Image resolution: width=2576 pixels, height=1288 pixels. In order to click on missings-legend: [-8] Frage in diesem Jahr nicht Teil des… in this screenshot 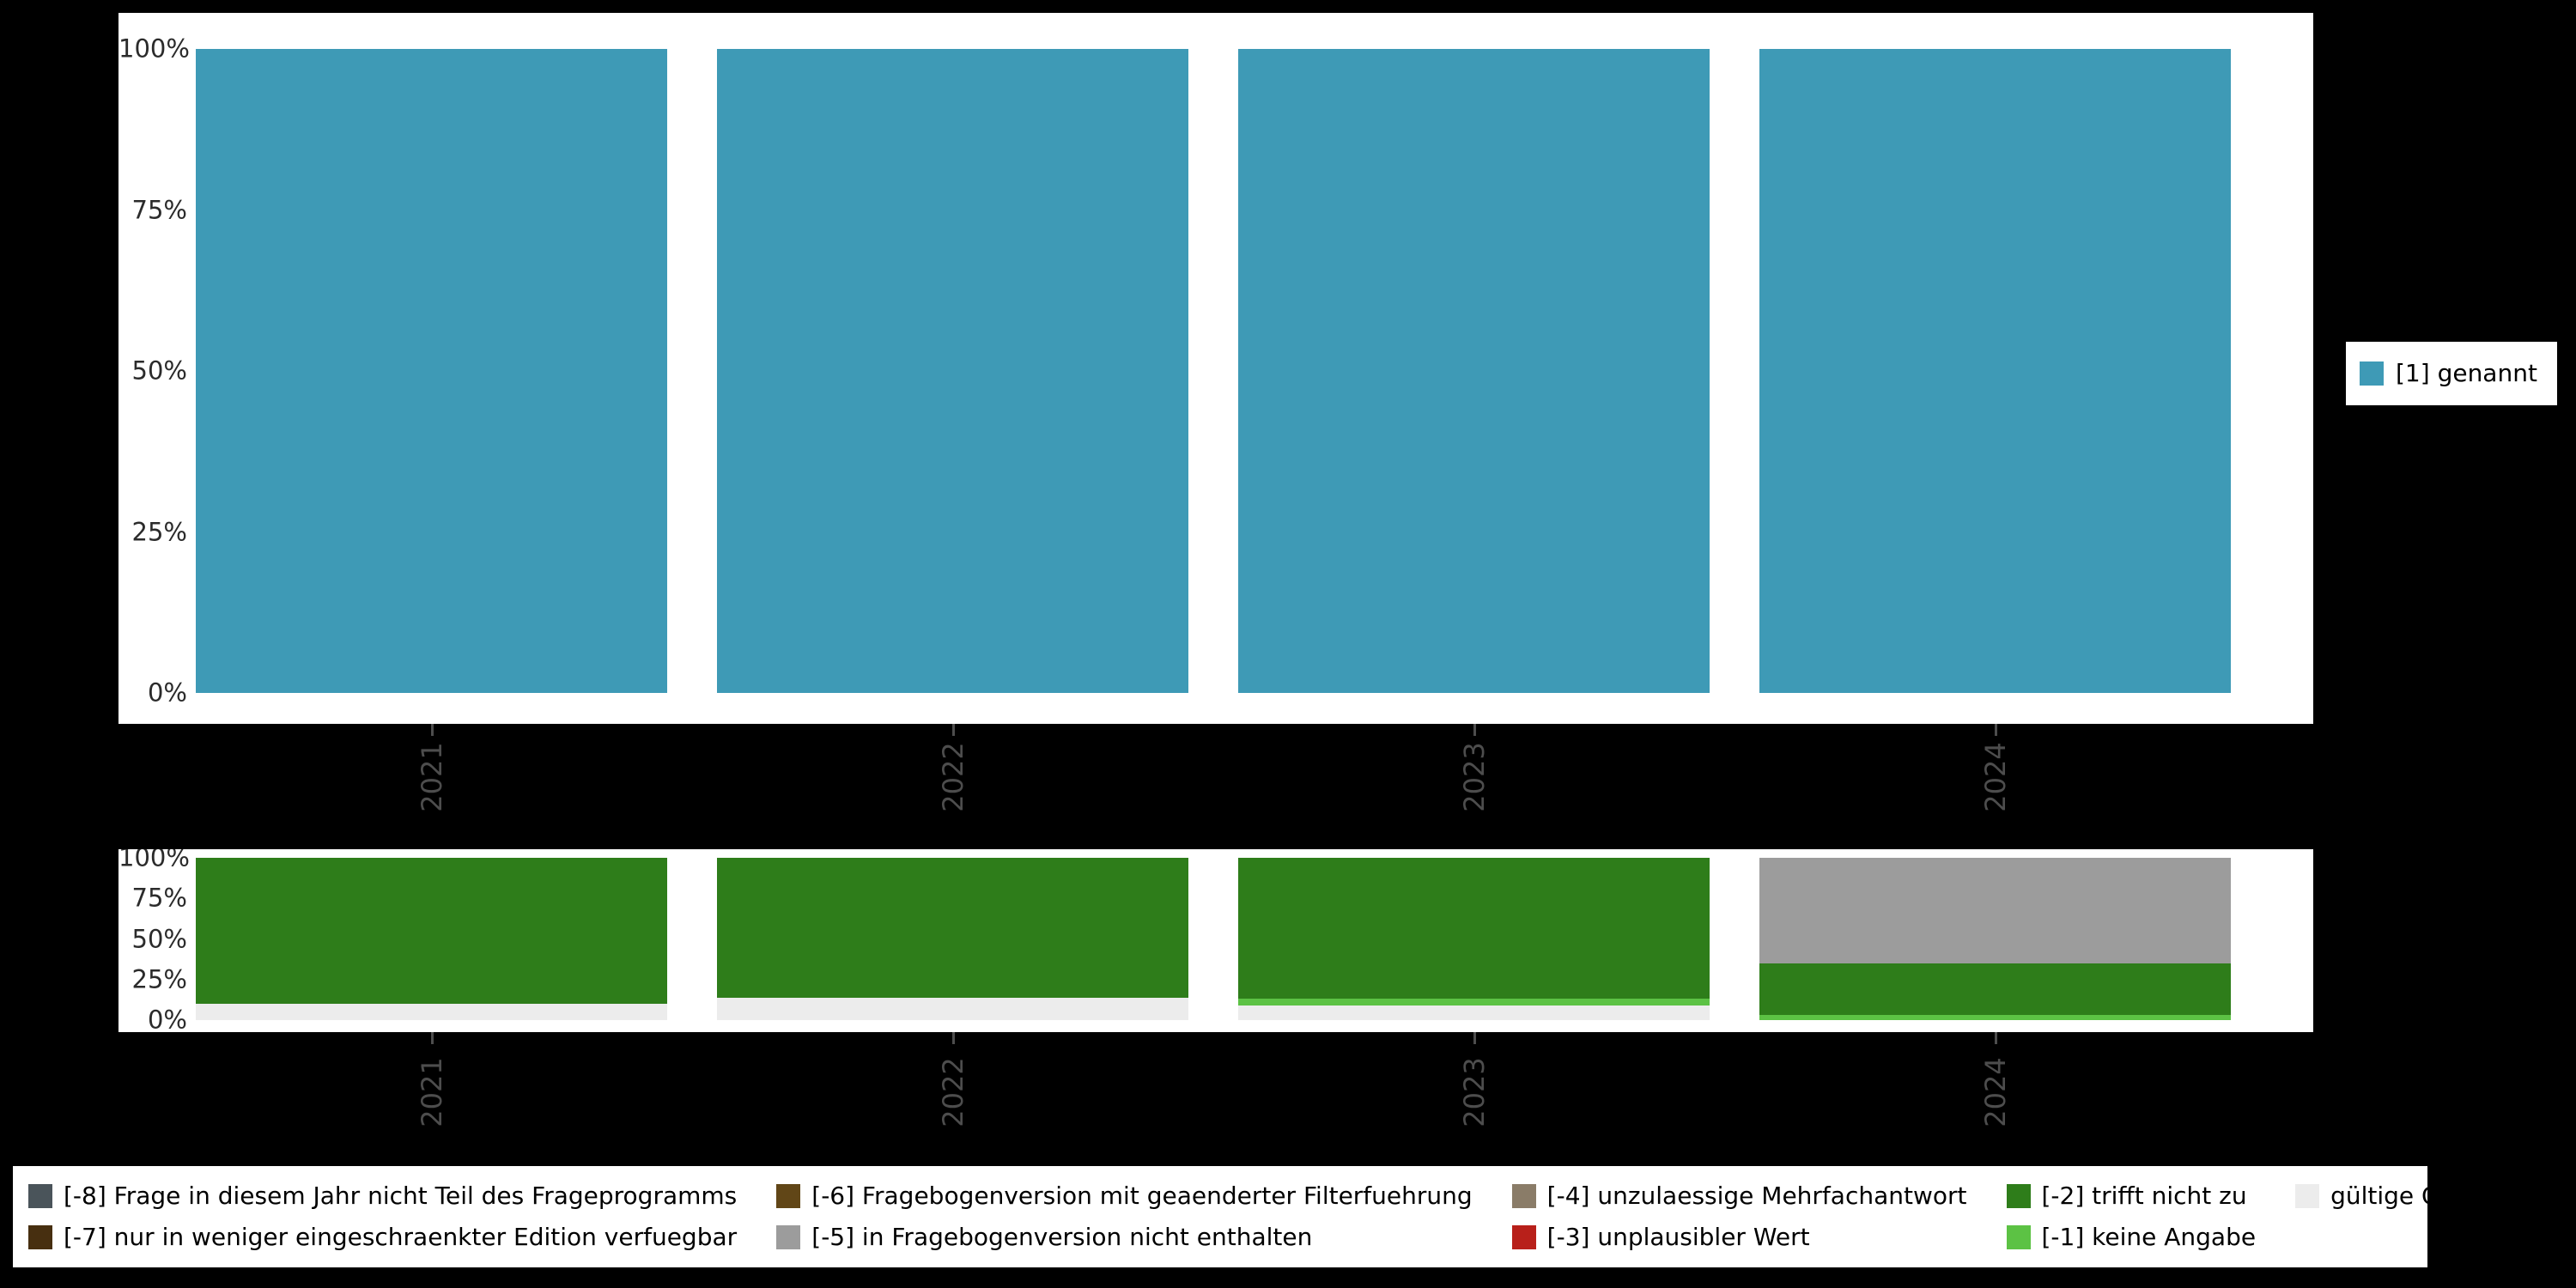, I will do `click(1294, 1217)`.